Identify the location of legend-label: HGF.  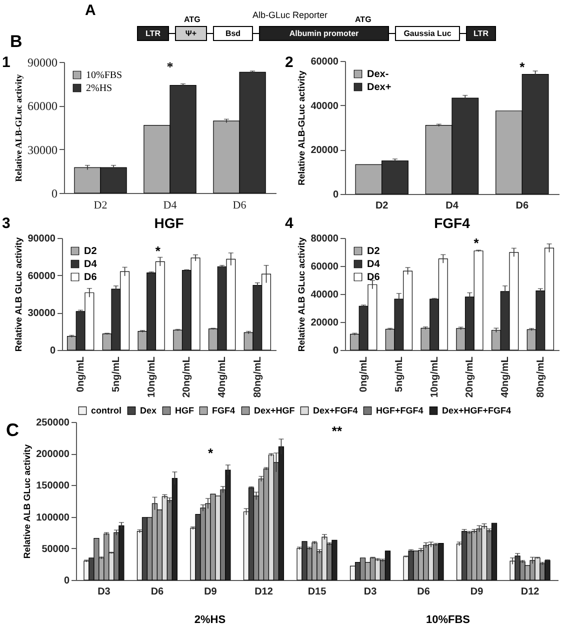
(184, 411).